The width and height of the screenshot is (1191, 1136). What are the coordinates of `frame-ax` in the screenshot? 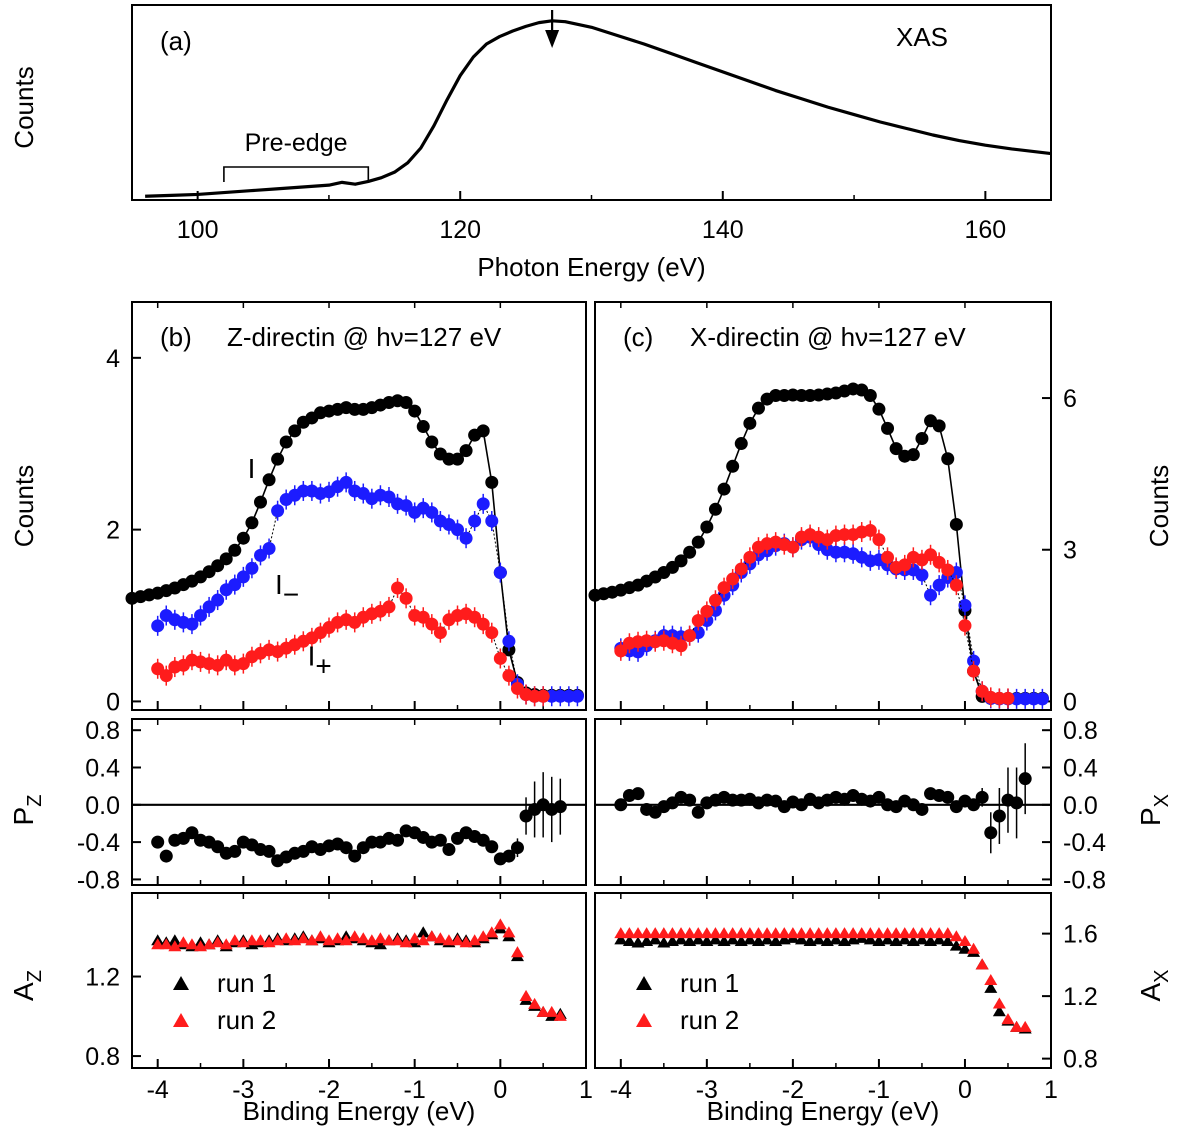 It's located at (823, 980).